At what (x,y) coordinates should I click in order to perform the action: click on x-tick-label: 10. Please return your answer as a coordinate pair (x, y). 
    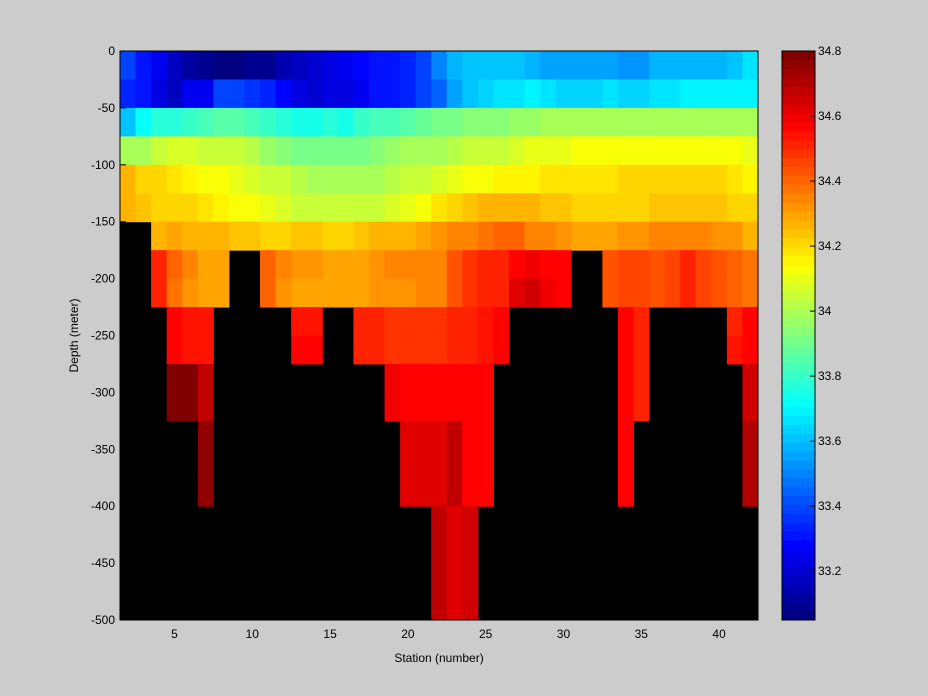
    Looking at the image, I should click on (253, 634).